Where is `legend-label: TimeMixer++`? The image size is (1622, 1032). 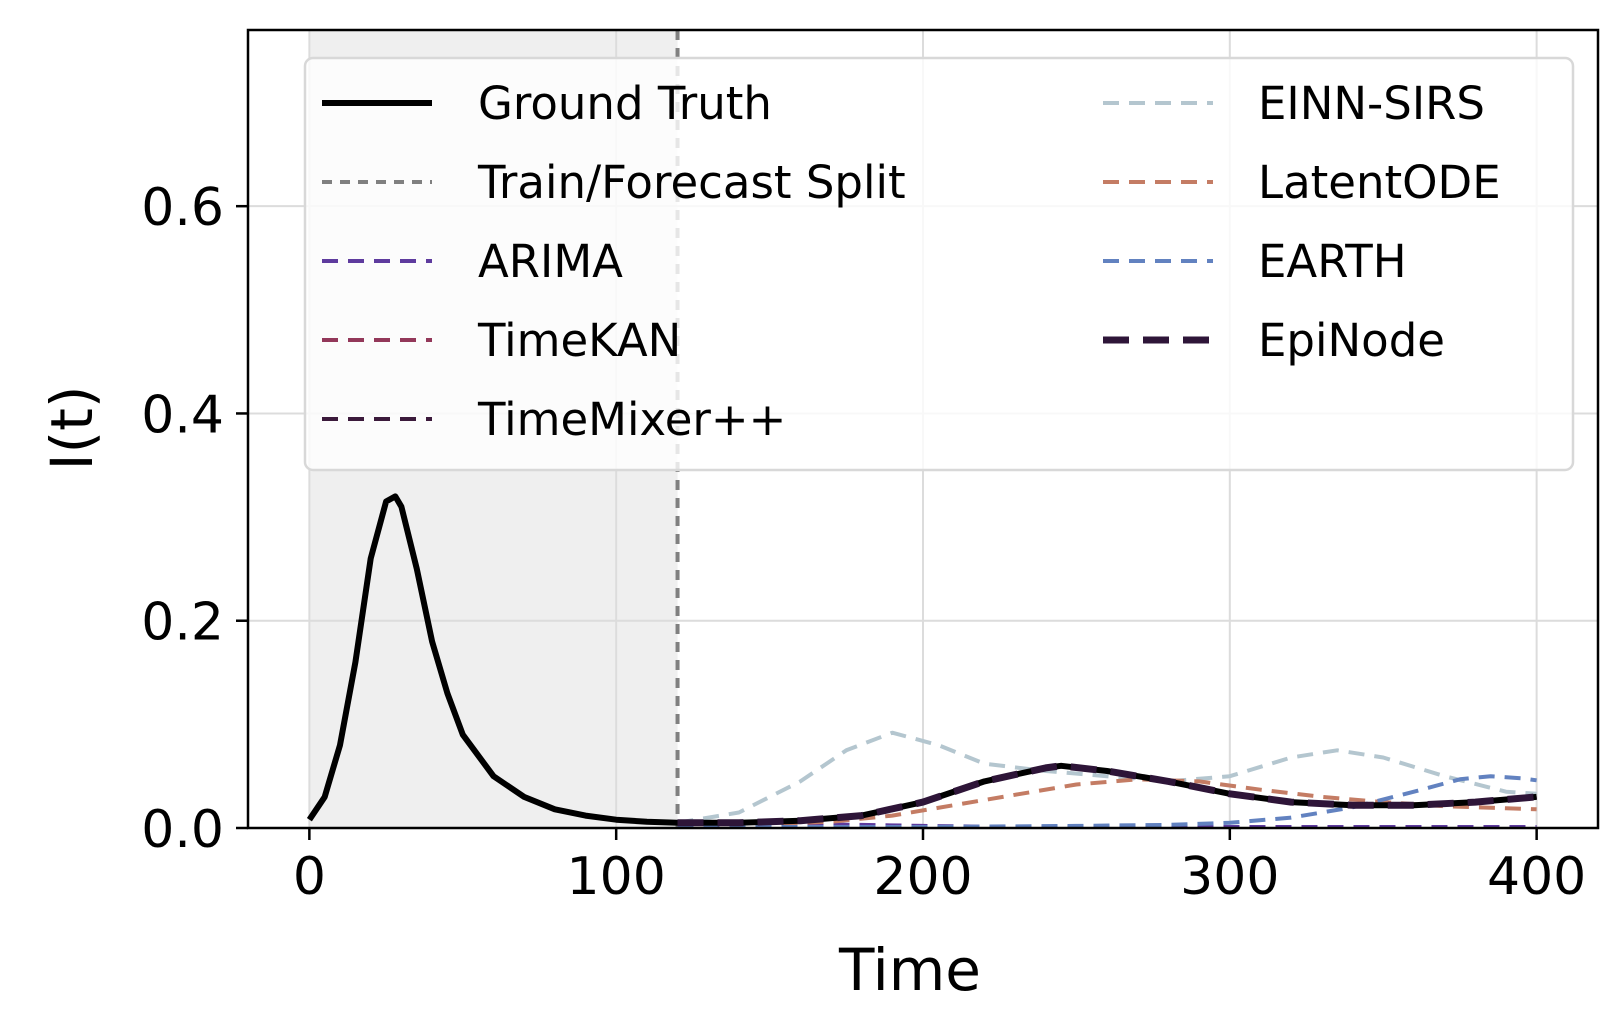 legend-label: TimeMixer++ is located at coordinates (631, 419).